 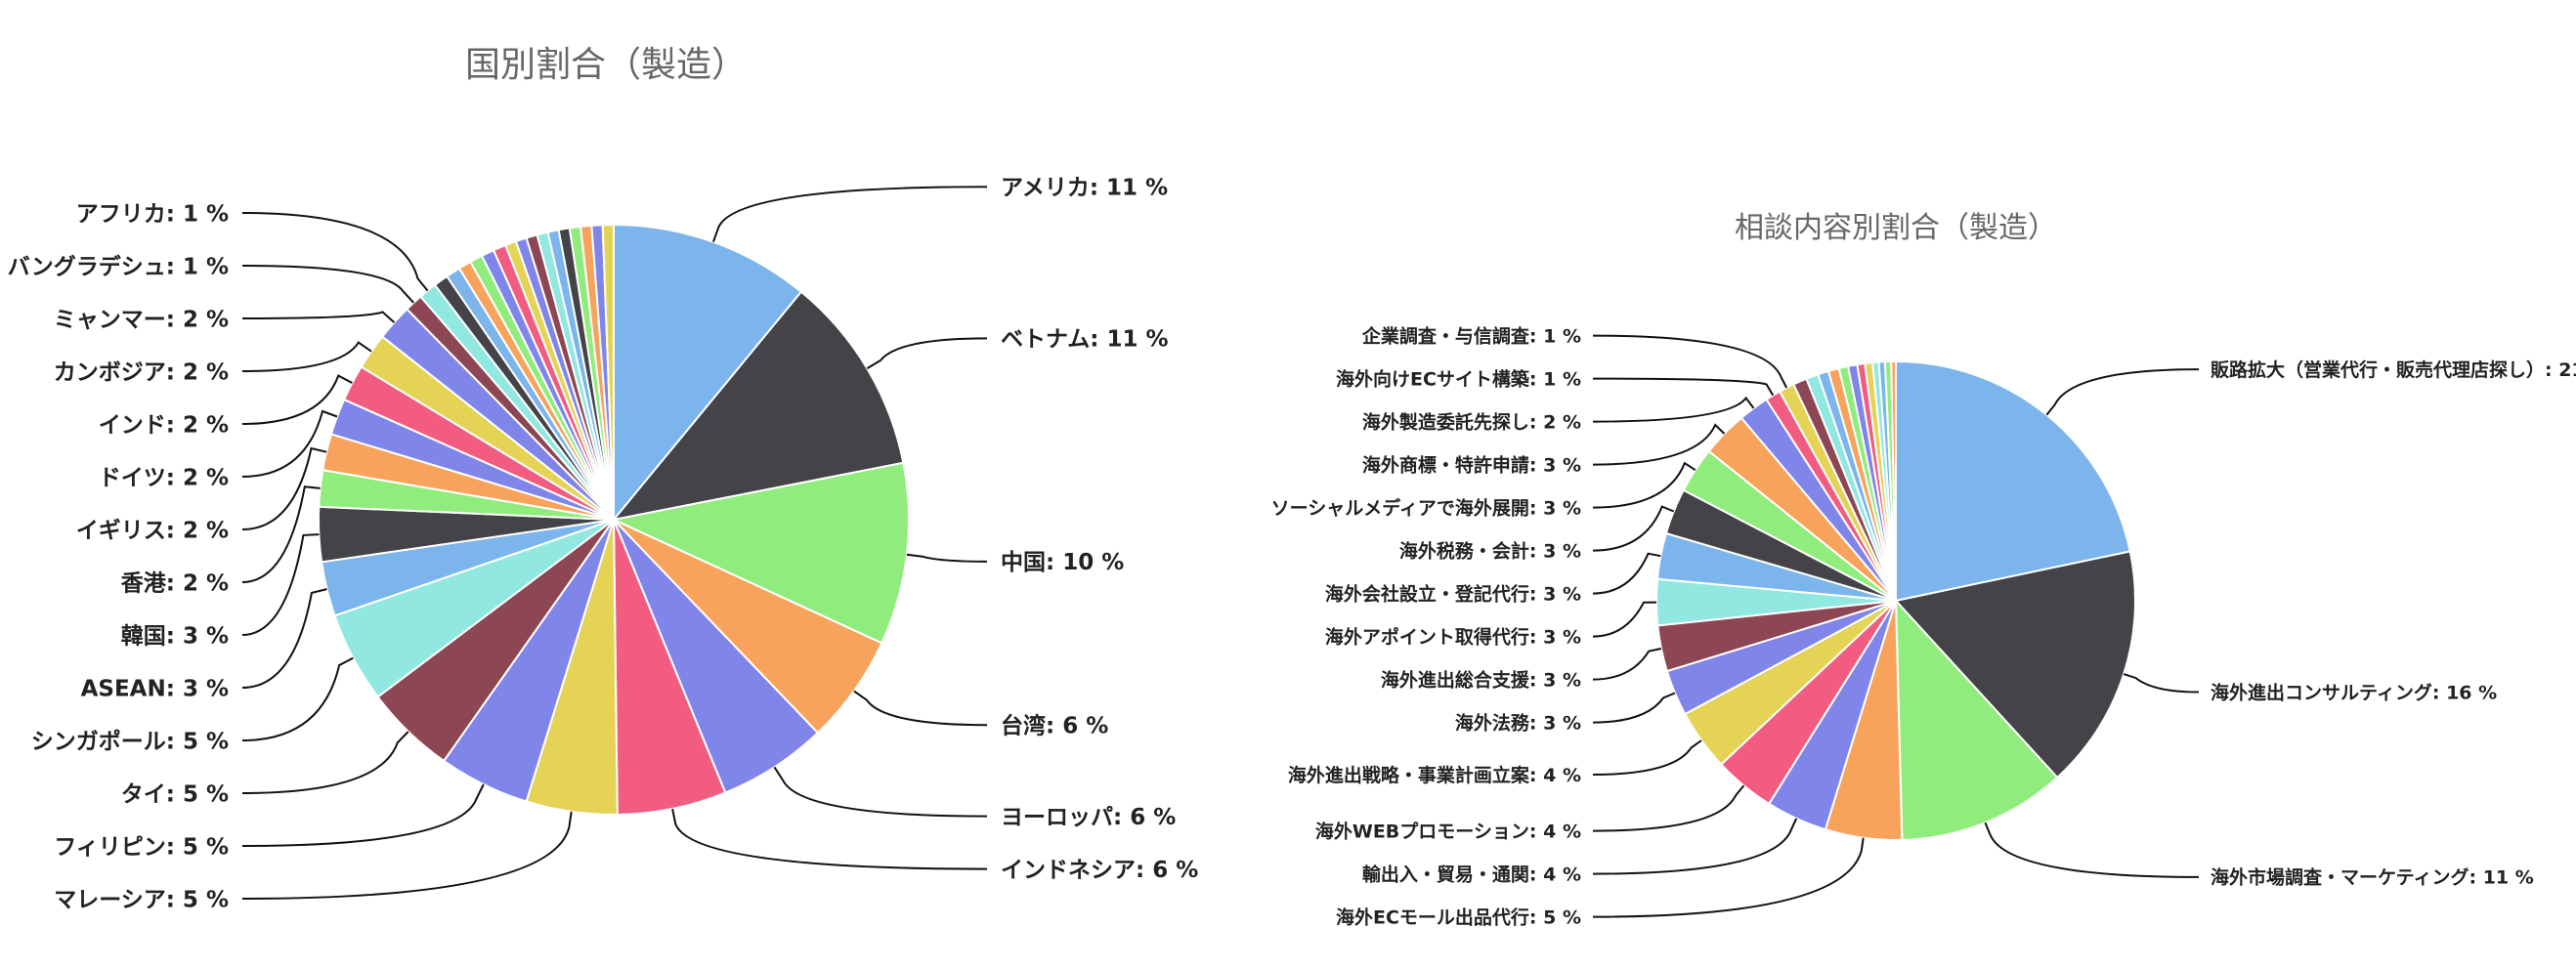 What do you see at coordinates (1472, 874) in the screenshot?
I see `slice-label: 輸出入・貿易・通関: 4 %` at bounding box center [1472, 874].